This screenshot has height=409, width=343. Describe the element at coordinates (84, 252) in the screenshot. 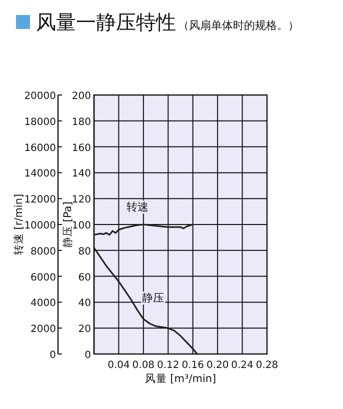

I see `y-tick-label: 80` at that location.